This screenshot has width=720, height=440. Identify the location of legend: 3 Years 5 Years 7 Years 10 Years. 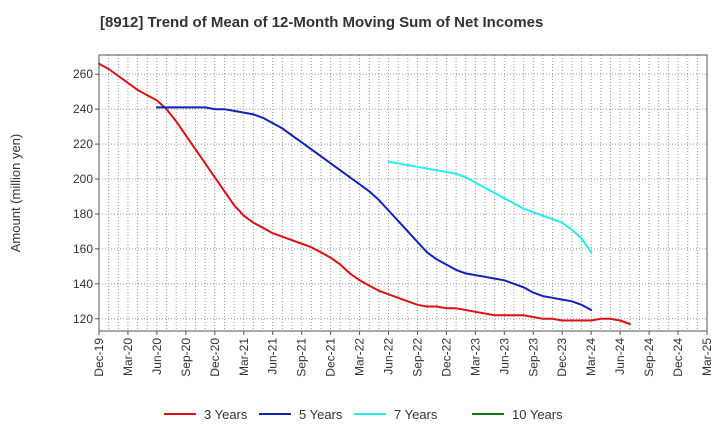
(363, 414).